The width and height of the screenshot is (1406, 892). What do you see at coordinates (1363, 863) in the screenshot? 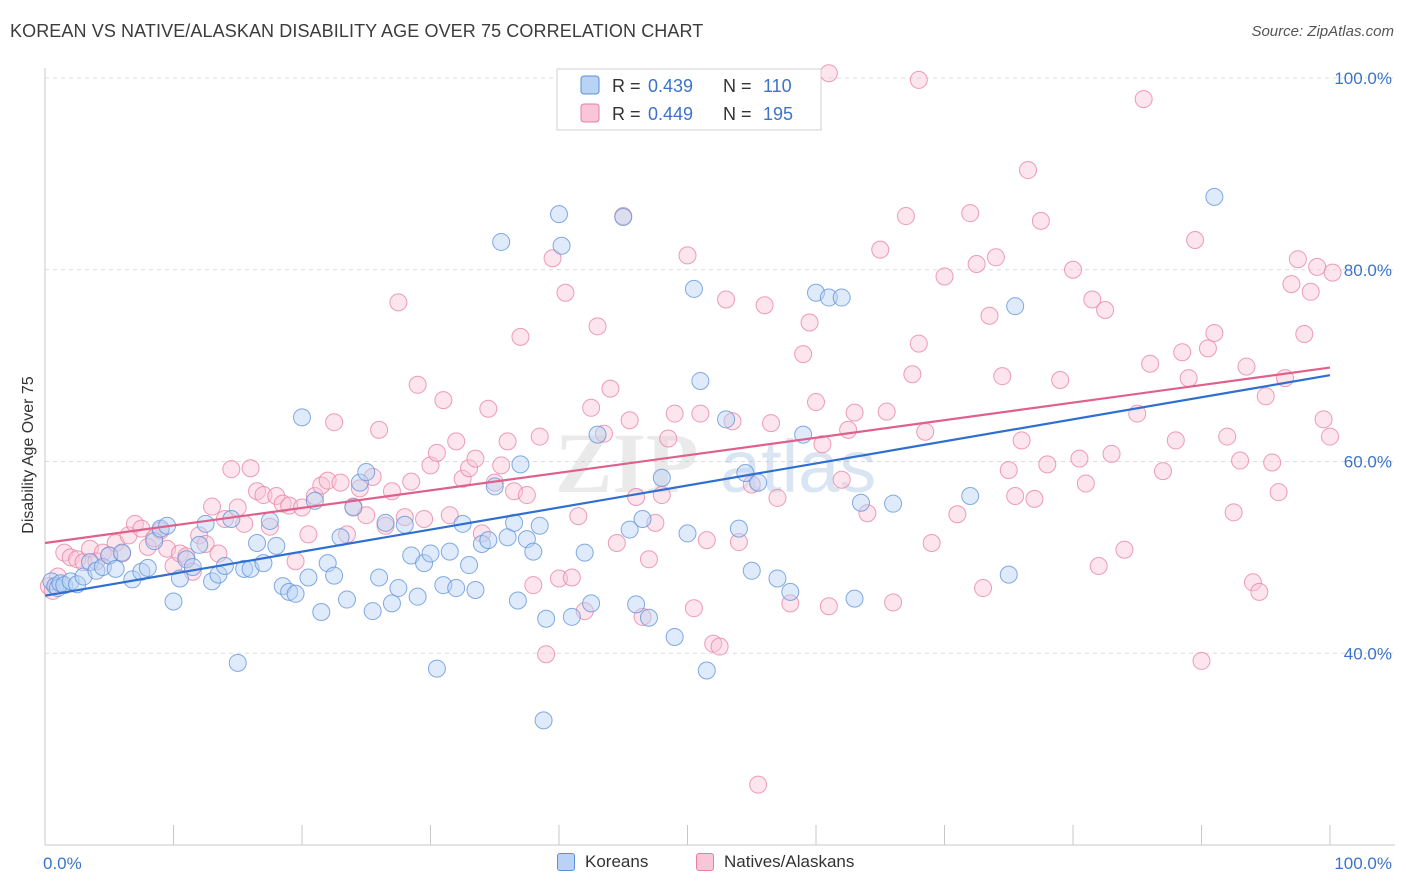
I see `x-tick-label-max: 100.0%` at bounding box center [1363, 863].